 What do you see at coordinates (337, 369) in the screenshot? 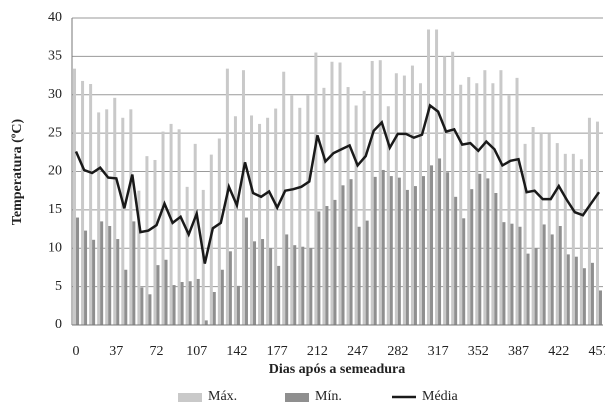
I see `x-axis-label: Dias após a semeadura` at bounding box center [337, 369].